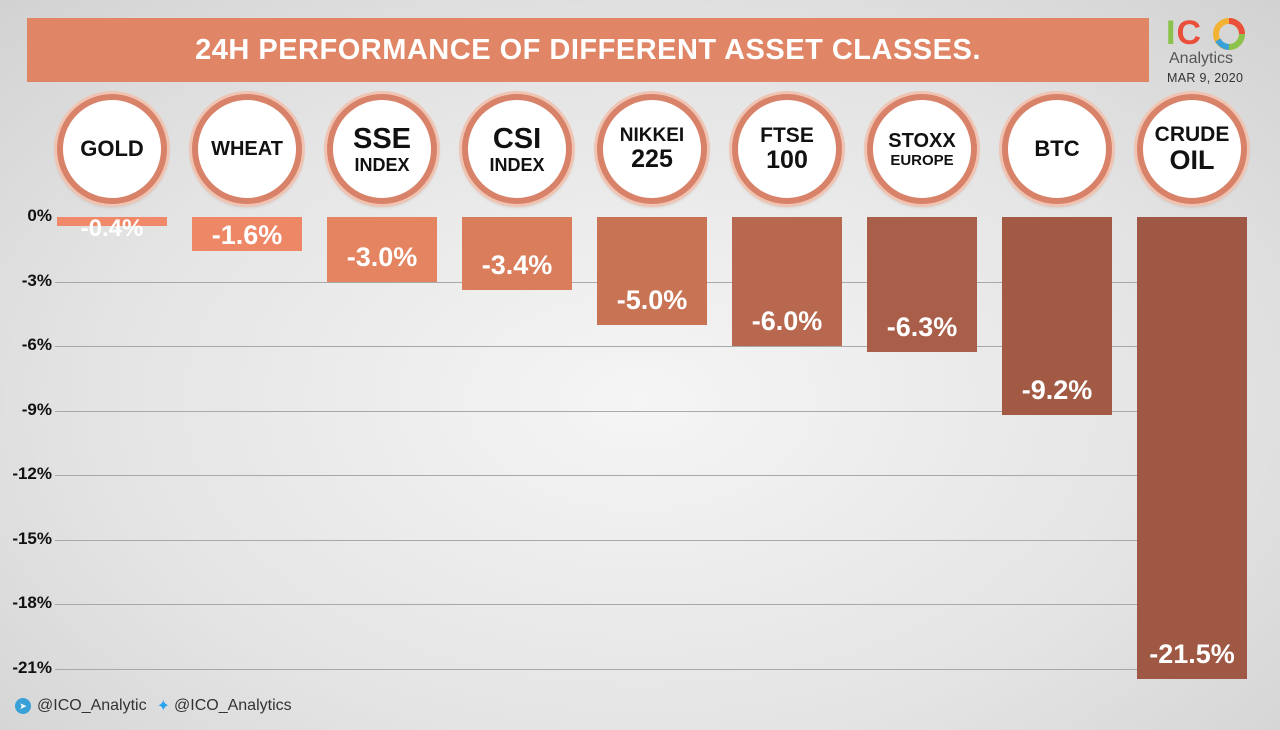  Describe the element at coordinates (1184, 33) in the screenshot. I see `logo-wordmark: ICO` at that location.